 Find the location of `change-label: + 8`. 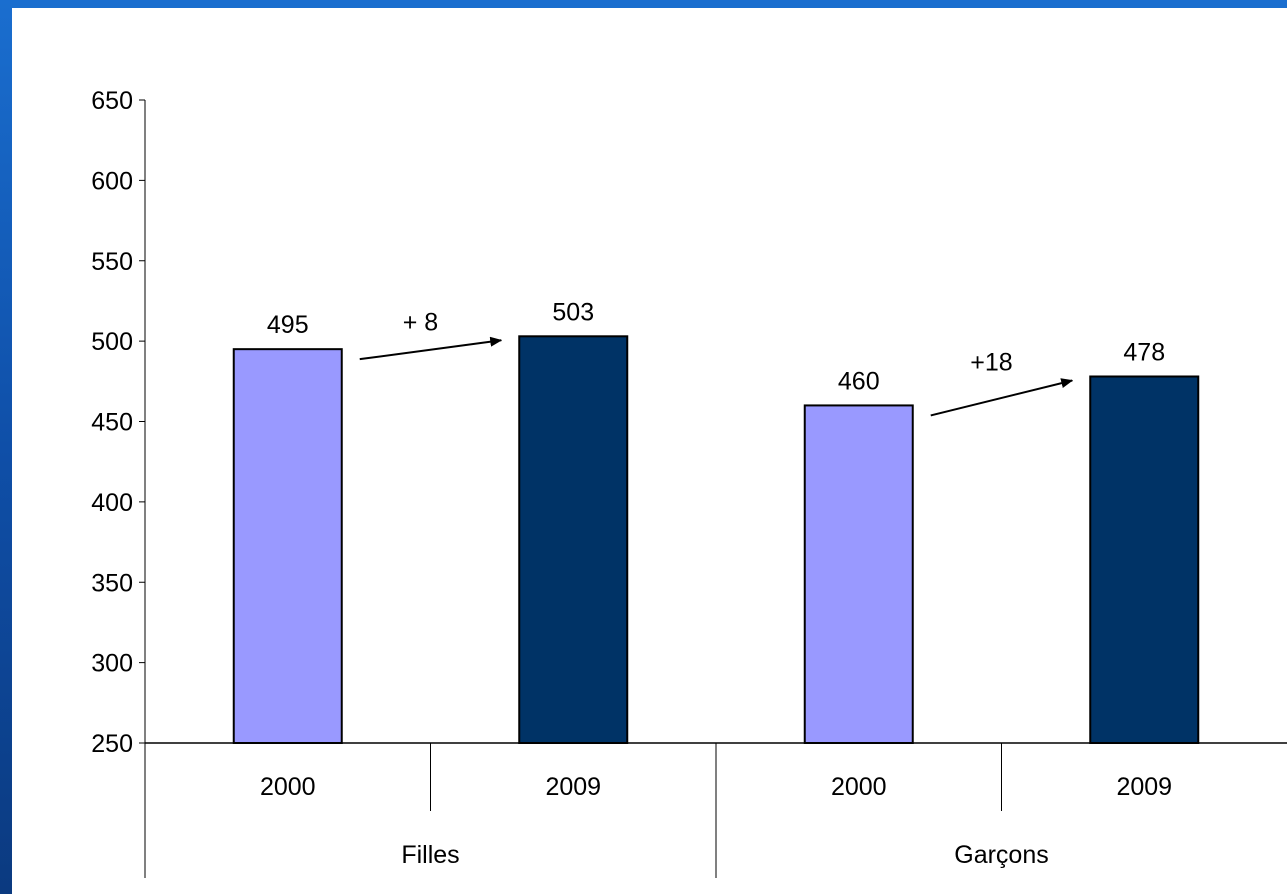

change-label: + 8 is located at coordinates (420, 322).